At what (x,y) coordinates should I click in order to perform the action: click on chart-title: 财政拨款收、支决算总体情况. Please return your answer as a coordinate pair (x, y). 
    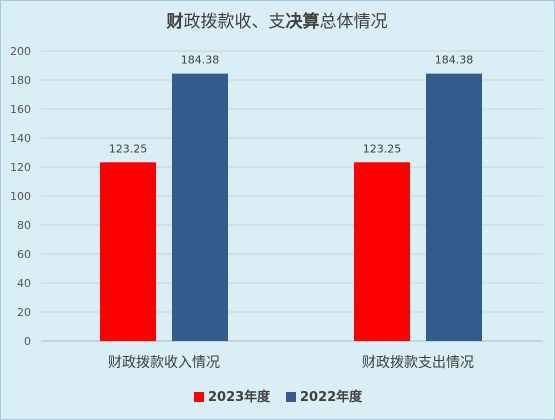
    Looking at the image, I should click on (277, 21).